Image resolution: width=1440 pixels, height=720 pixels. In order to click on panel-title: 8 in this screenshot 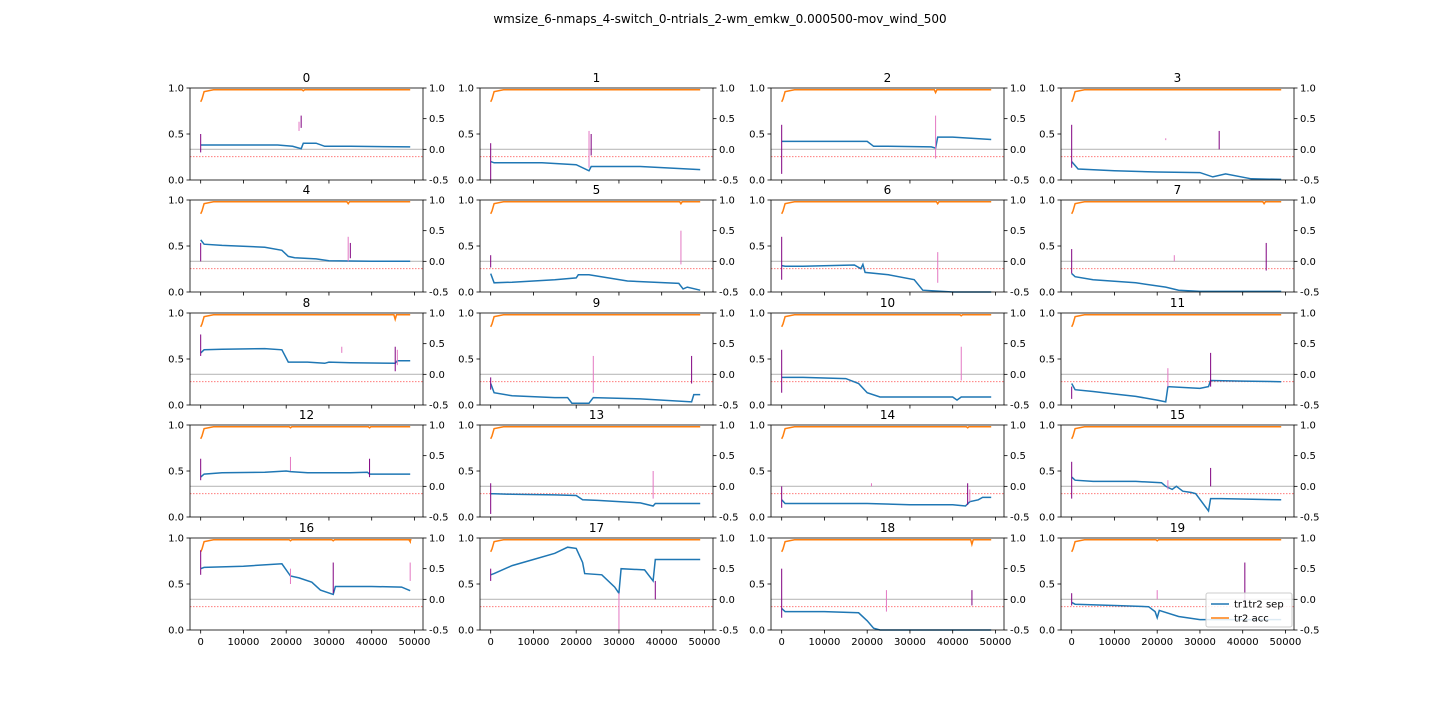, I will do `click(307, 303)`.